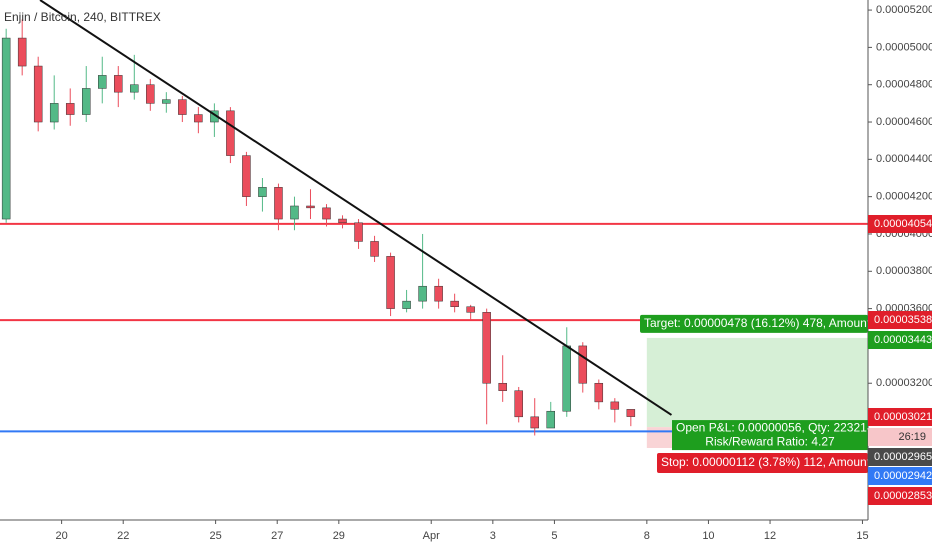 The image size is (932, 550). Describe the element at coordinates (82, 17) in the screenshot. I see `chart-title: Enjin / Bitcoin, 240, BITTREX` at that location.